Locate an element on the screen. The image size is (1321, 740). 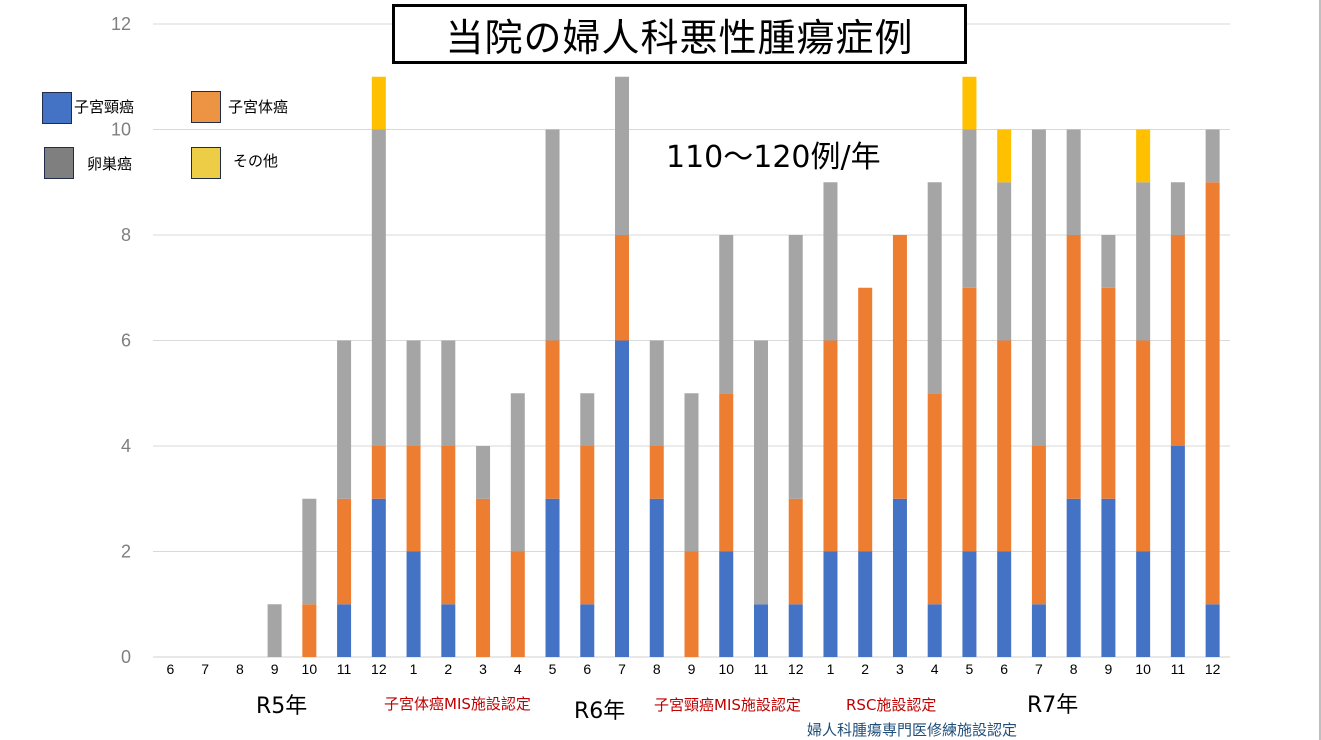
slide-edge is located at coordinates (1320, 370).